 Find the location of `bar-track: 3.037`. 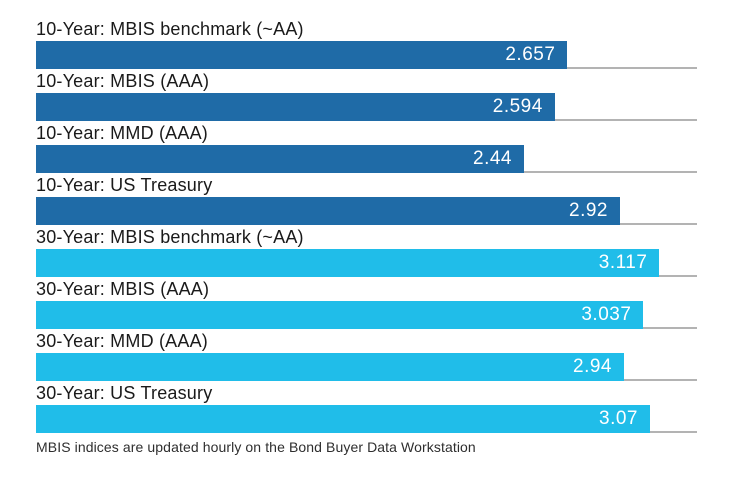

bar-track: 3.037 is located at coordinates (366, 315).